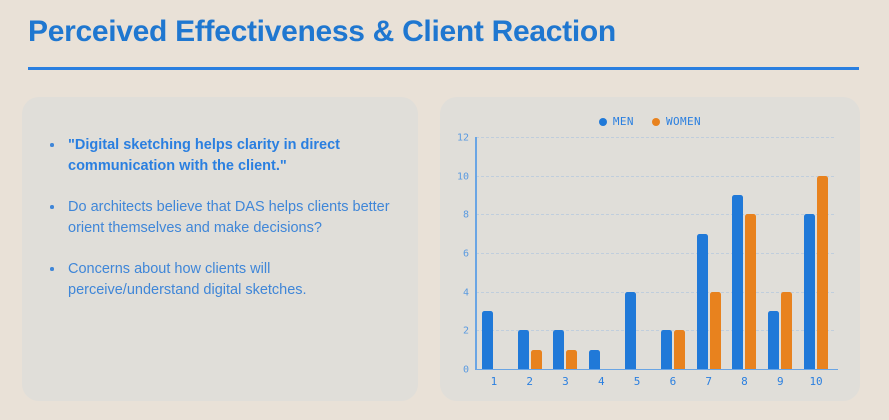 The image size is (889, 420). Describe the element at coordinates (623, 121) in the screenshot. I see `legend-label: MEN` at that location.